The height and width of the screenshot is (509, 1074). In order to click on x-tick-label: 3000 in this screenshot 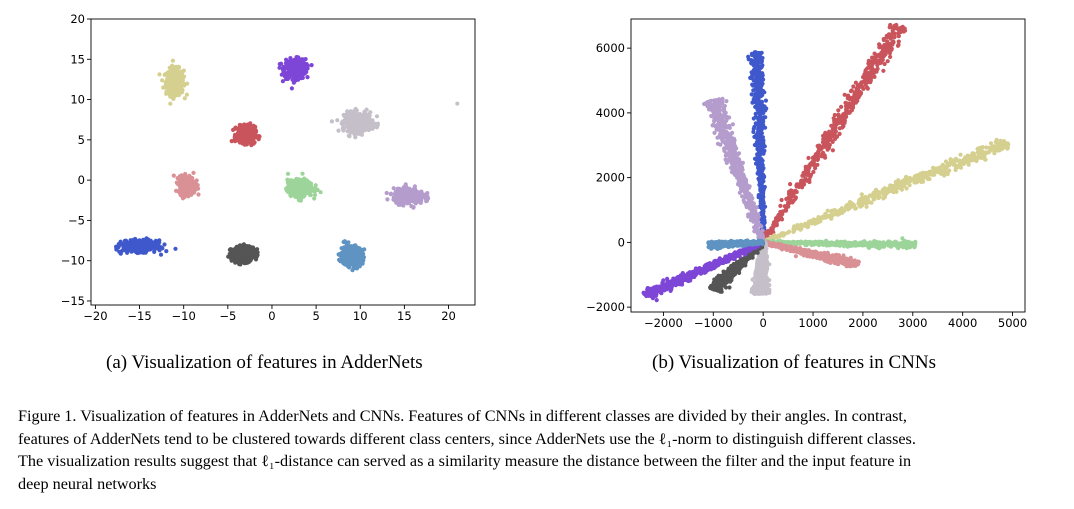, I will do `click(912, 323)`.